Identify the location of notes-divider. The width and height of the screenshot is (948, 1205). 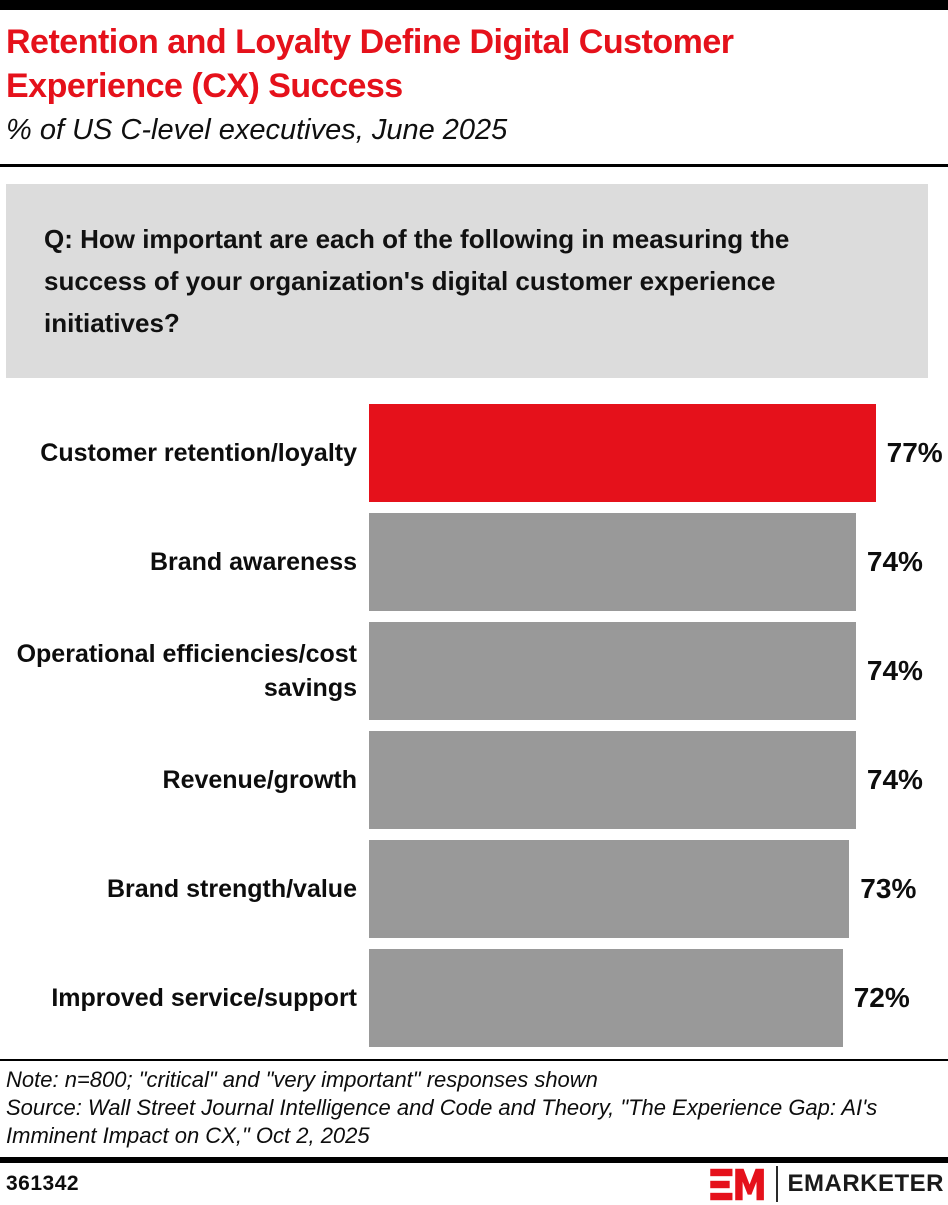
(474, 1060).